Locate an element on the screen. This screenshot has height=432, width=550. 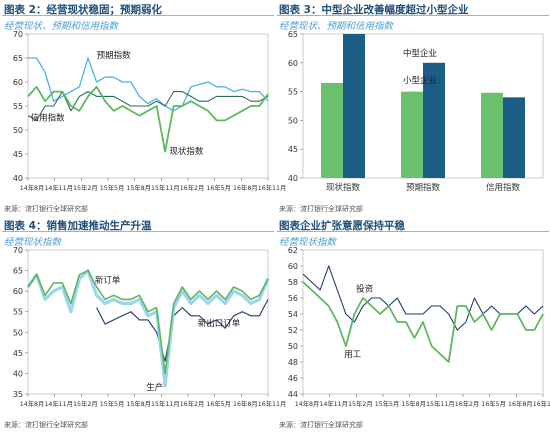
category-label: 预期指数 is located at coordinates (423, 187).